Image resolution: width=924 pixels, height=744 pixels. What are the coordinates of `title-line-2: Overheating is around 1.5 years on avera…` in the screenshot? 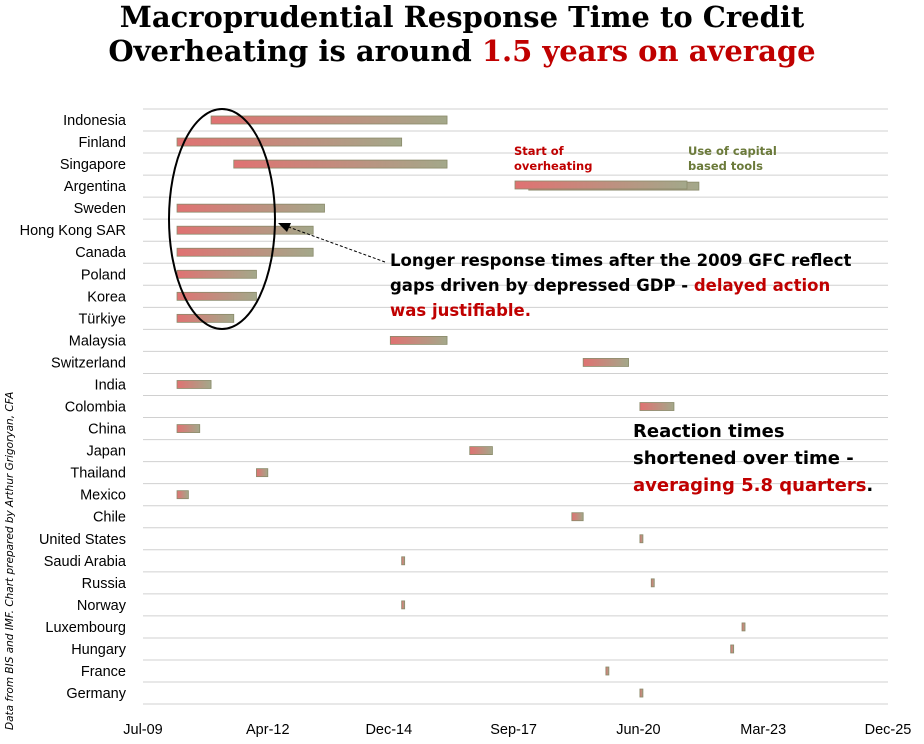 It's located at (462, 51).